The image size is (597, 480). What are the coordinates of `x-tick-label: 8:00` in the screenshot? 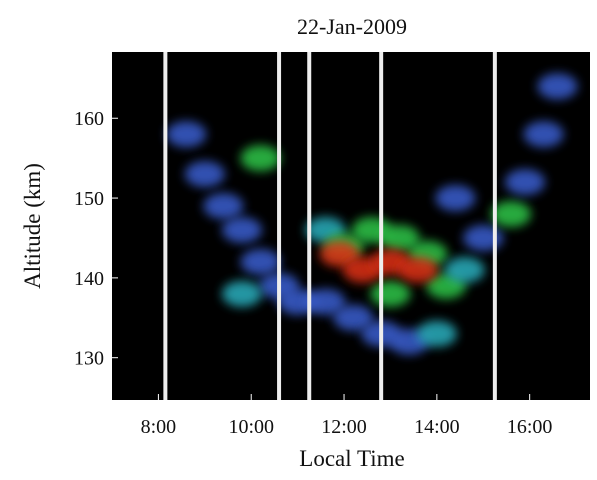 It's located at (159, 427).